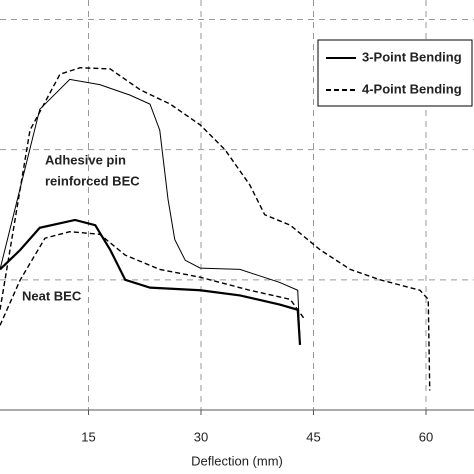 Image resolution: width=474 pixels, height=474 pixels. Describe the element at coordinates (52, 295) in the screenshot. I see `annotation: Neat BEC` at that location.